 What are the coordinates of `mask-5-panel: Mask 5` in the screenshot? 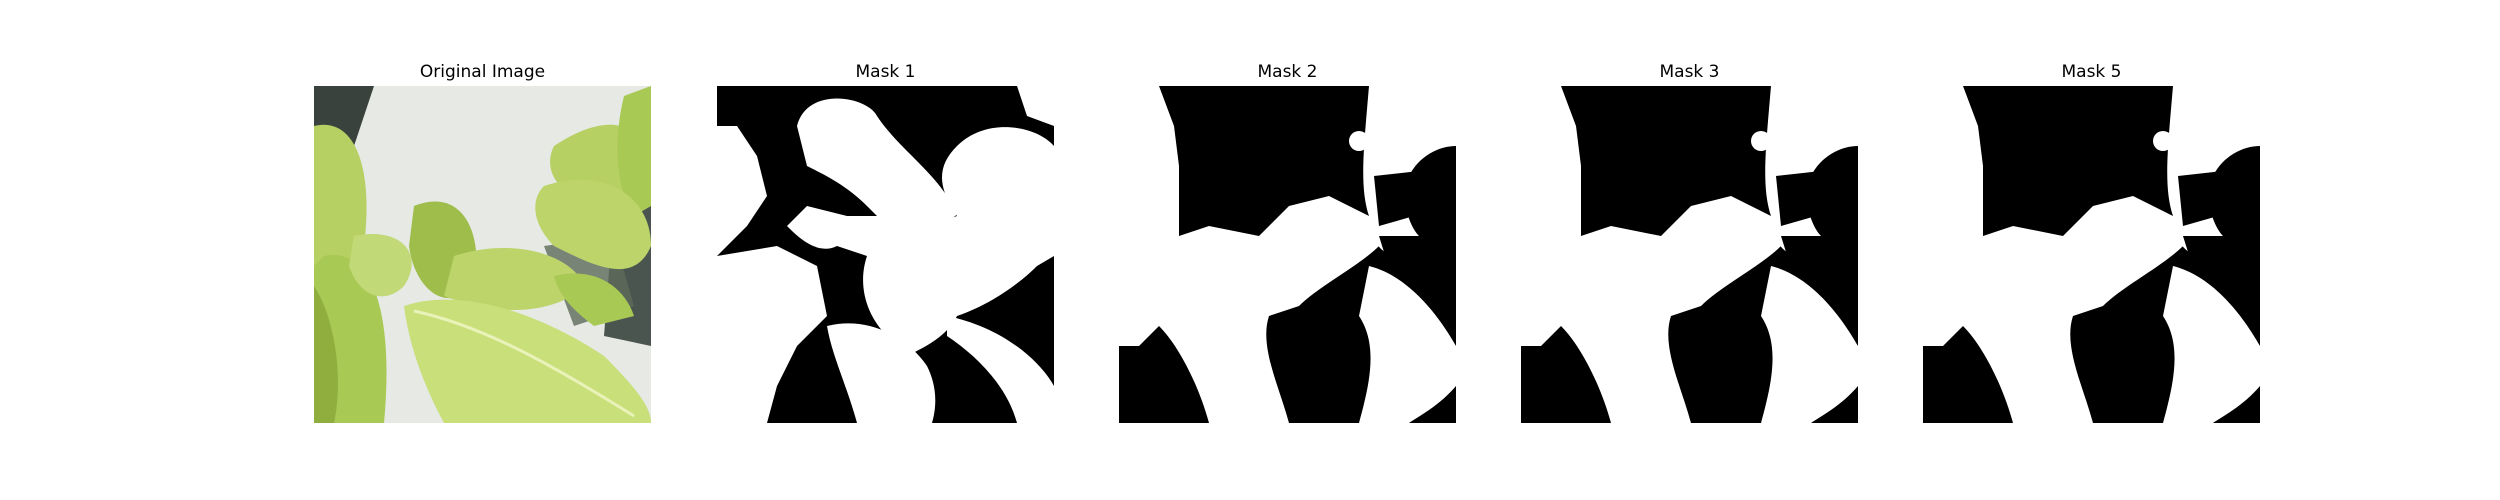 It's located at (2091, 241).